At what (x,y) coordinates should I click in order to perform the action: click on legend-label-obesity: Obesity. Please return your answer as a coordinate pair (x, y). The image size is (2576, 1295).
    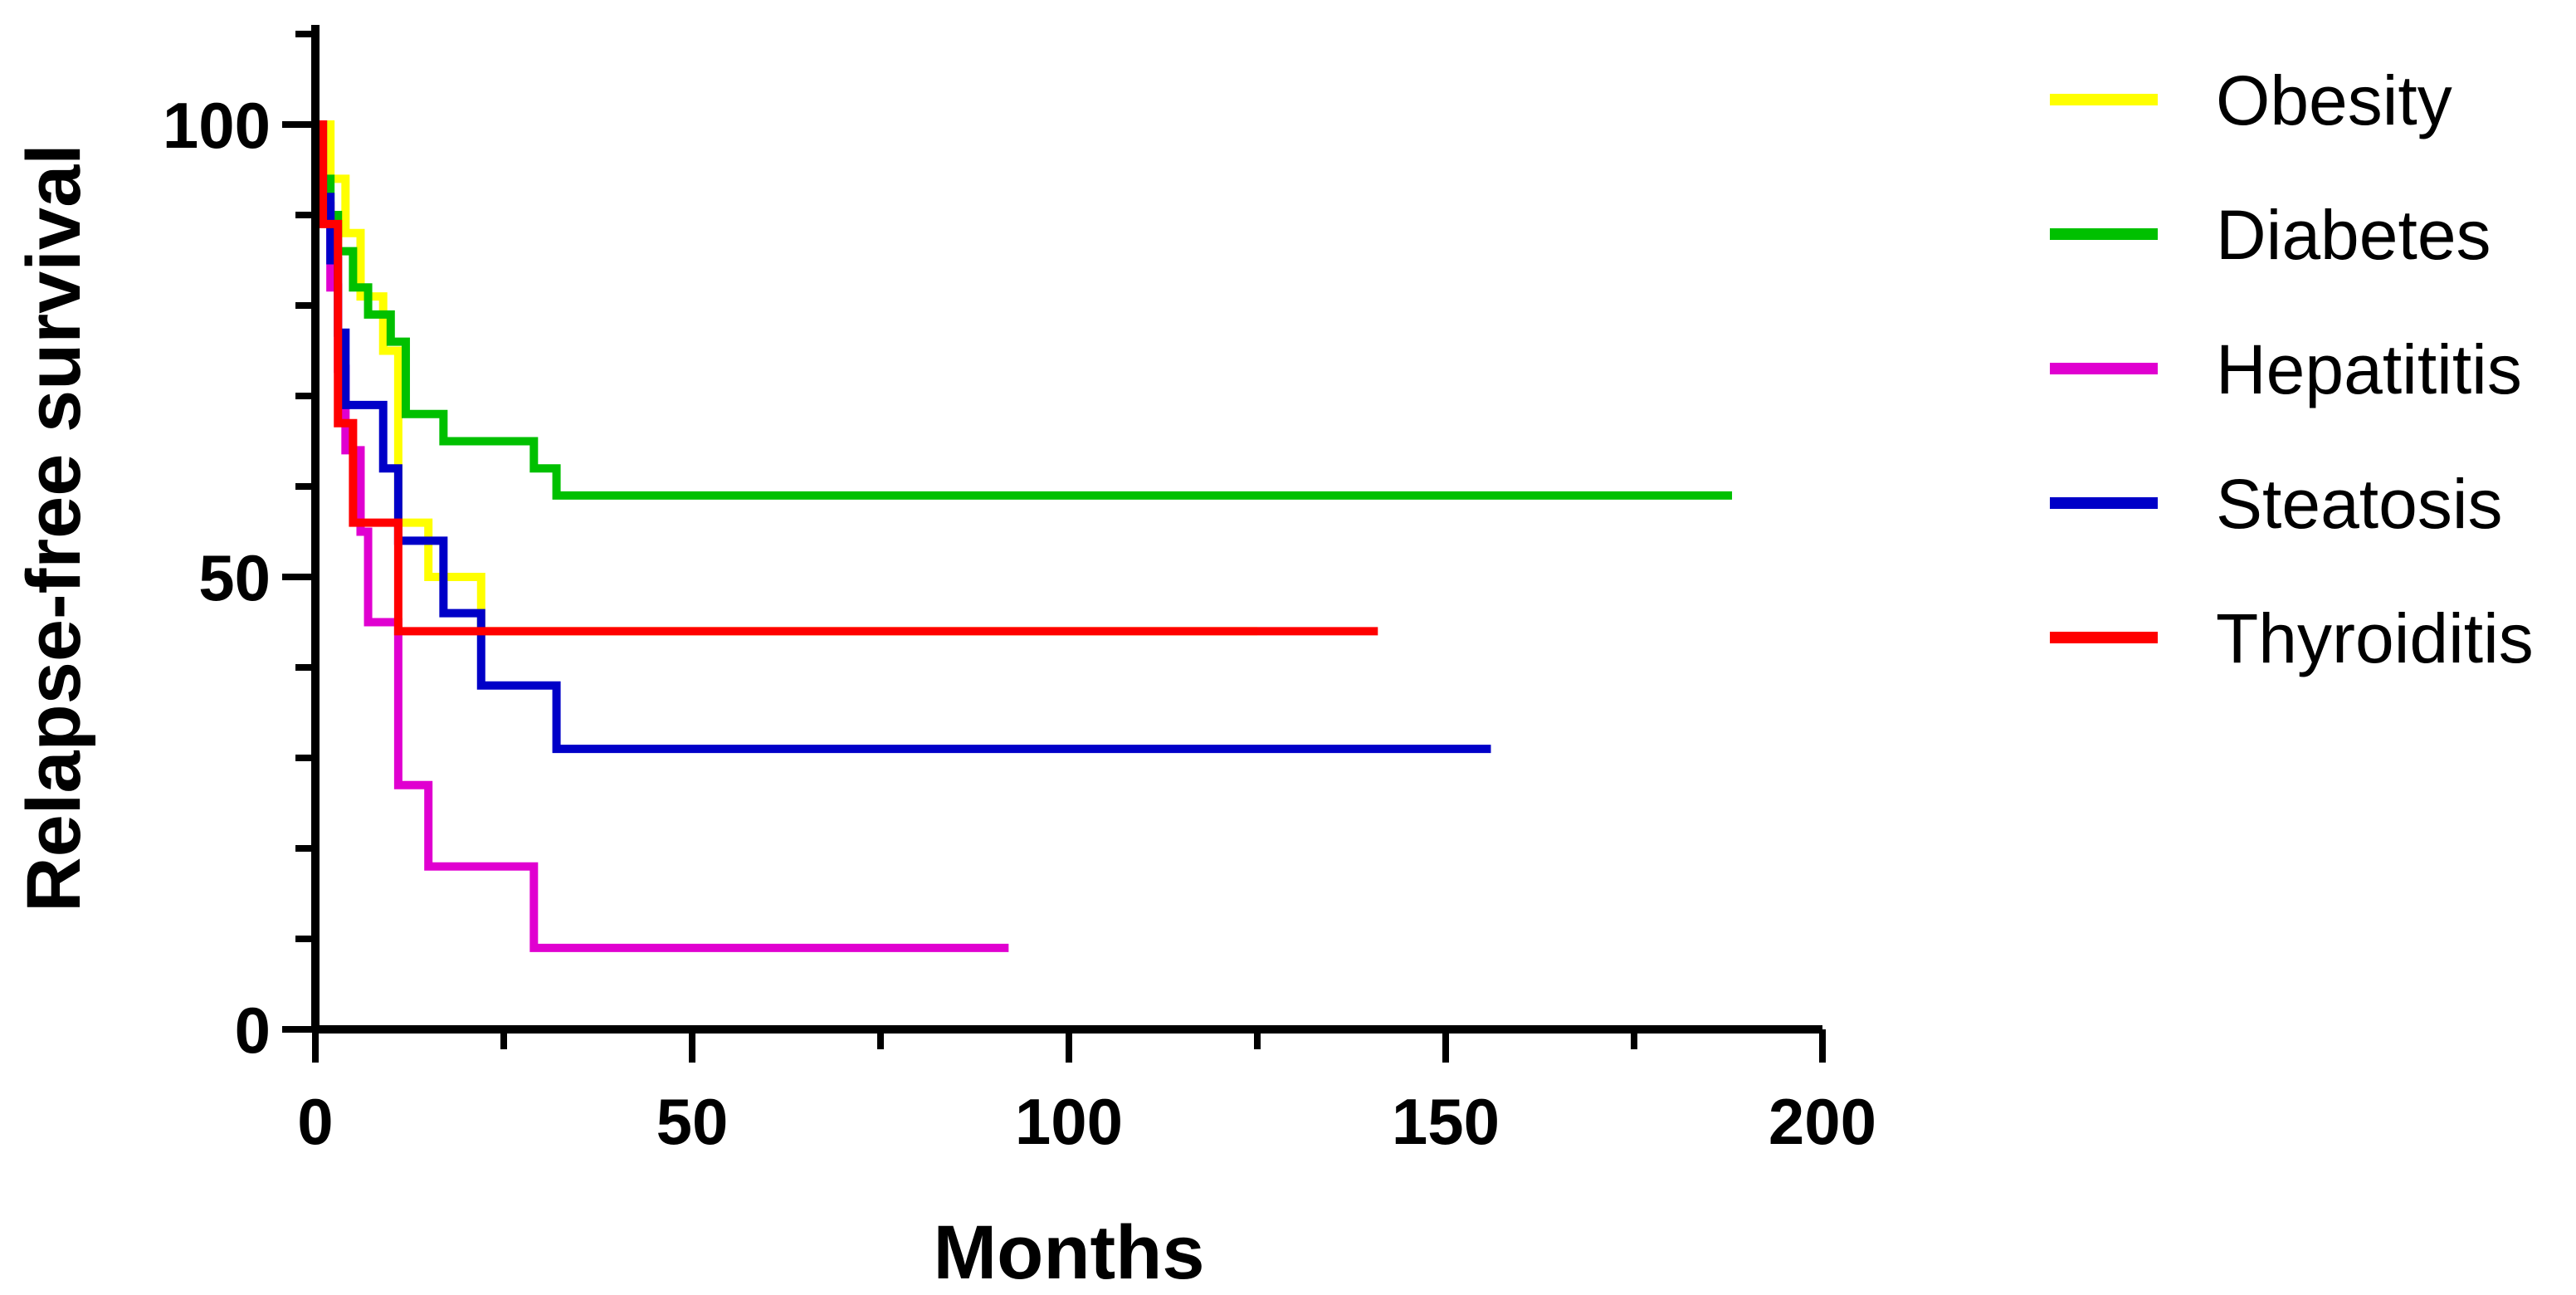
    Looking at the image, I should click on (2334, 100).